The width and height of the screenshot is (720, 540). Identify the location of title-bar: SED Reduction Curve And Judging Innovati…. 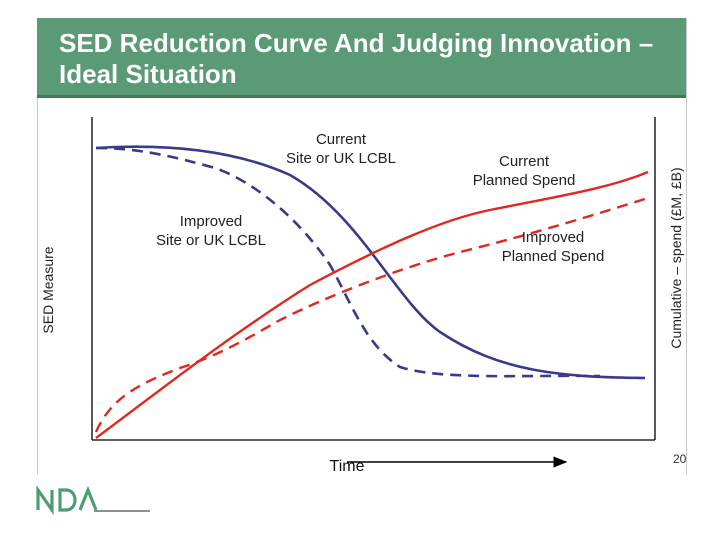
(361, 58).